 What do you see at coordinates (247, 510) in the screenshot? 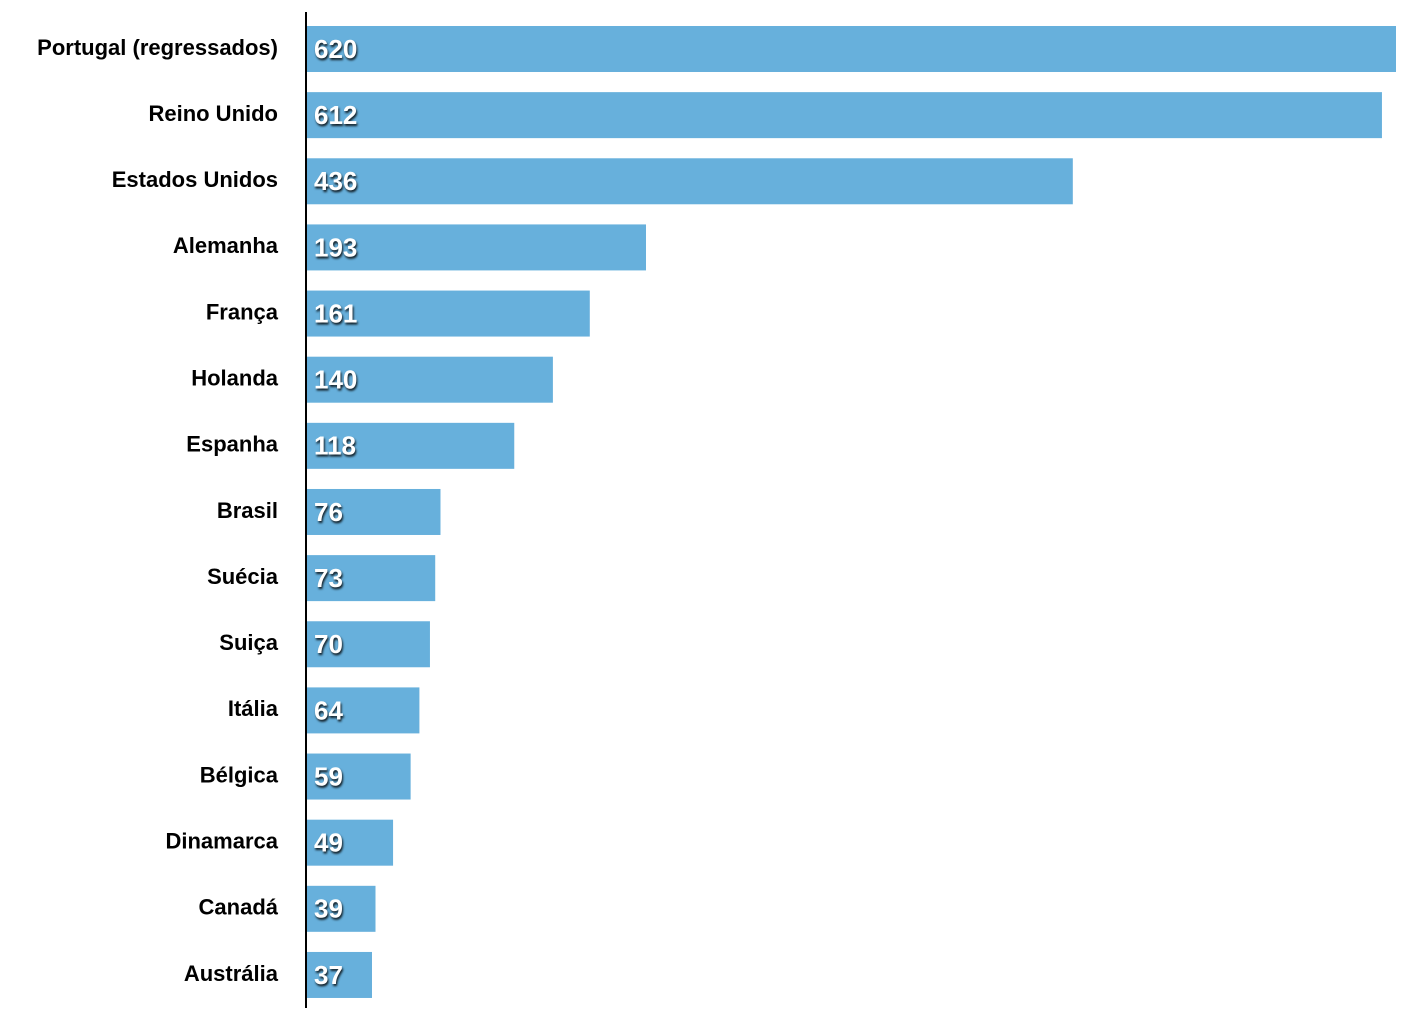
I see `category-label: Brasil` at bounding box center [247, 510].